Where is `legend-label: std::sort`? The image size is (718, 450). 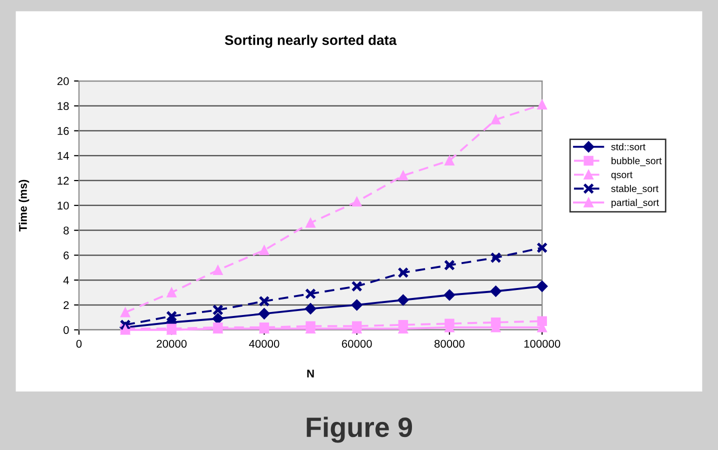
legend-label: std::sort is located at coordinates (628, 146).